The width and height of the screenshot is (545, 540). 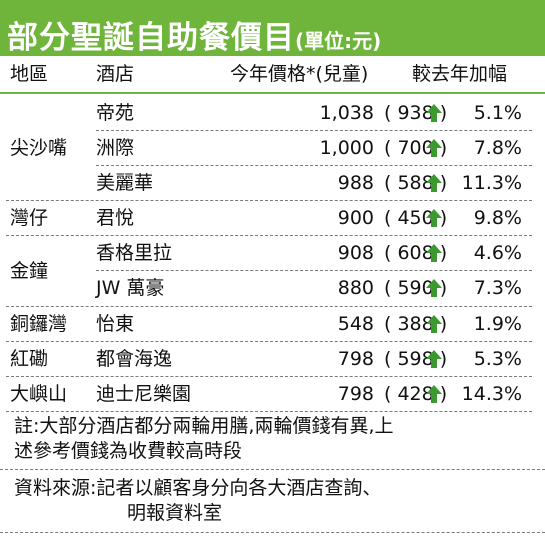 I want to click on change-percent: 1.9%, so click(x=497, y=324).